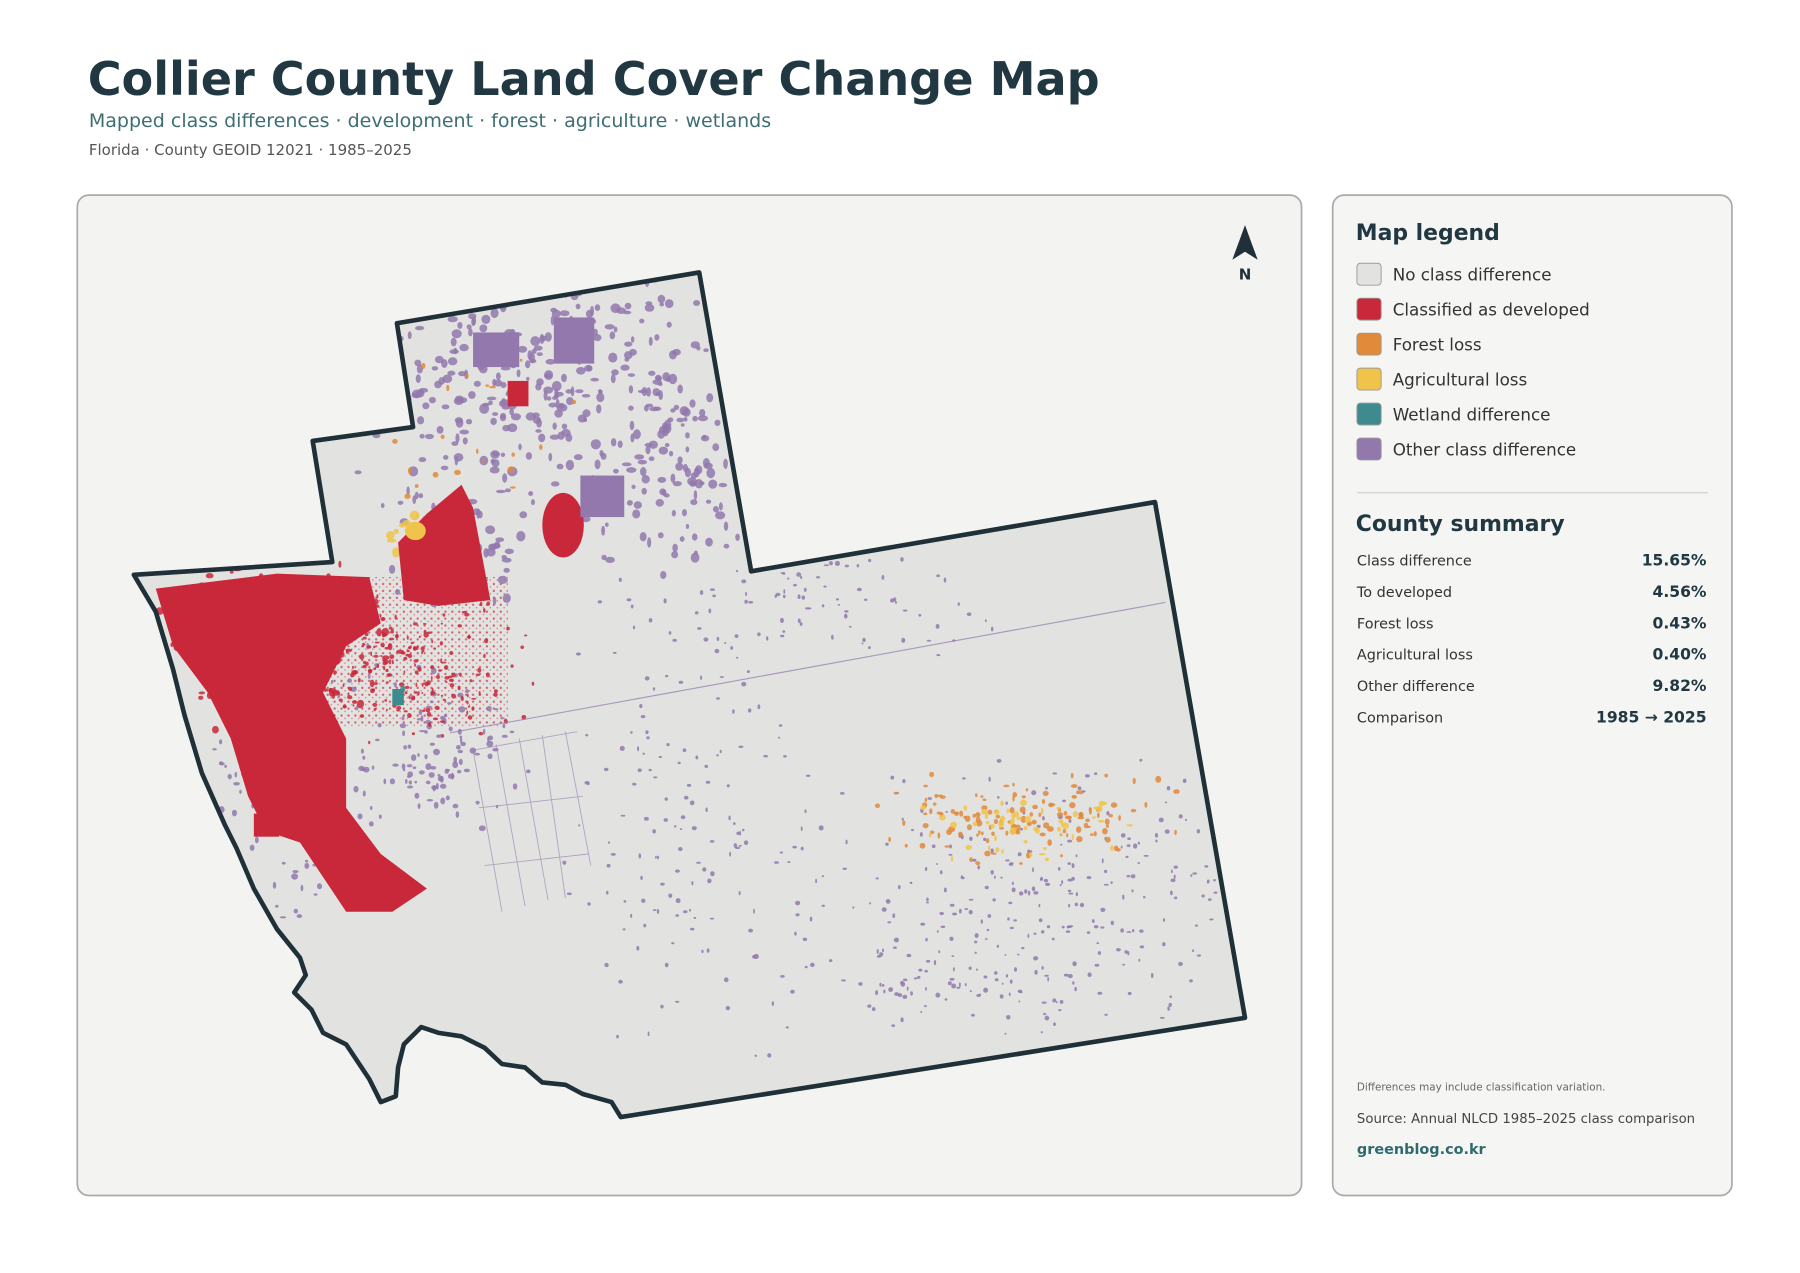 The height and width of the screenshot is (1273, 1800). What do you see at coordinates (1369, 379) in the screenshot?
I see `legend-swatch` at bounding box center [1369, 379].